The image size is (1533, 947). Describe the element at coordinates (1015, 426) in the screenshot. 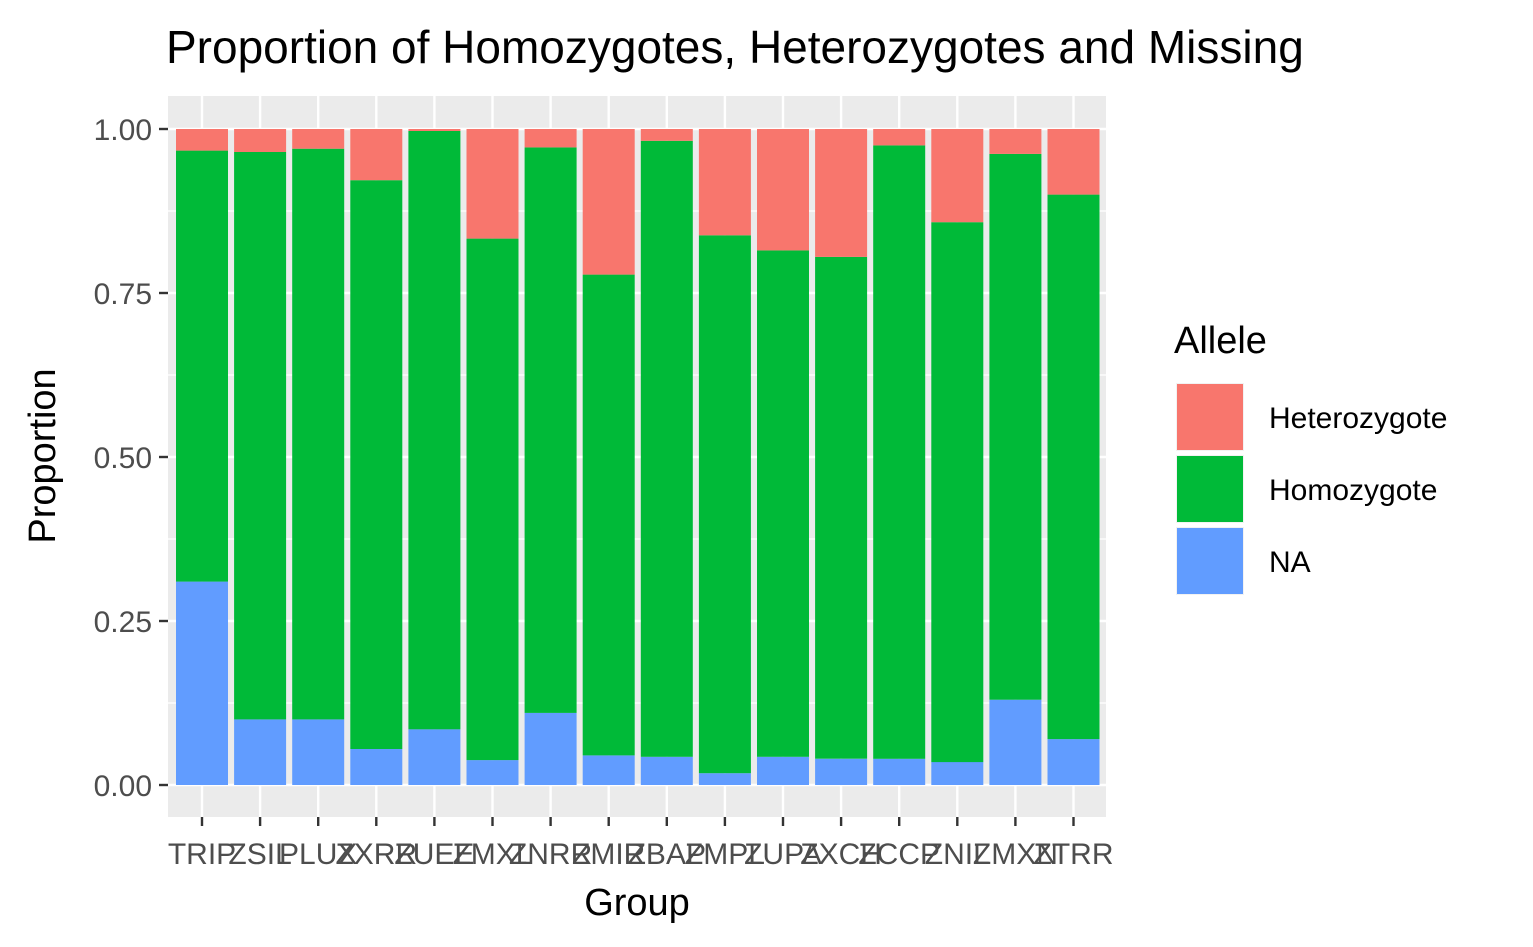

I see `bar-segment-homozygote-zmxn` at that location.